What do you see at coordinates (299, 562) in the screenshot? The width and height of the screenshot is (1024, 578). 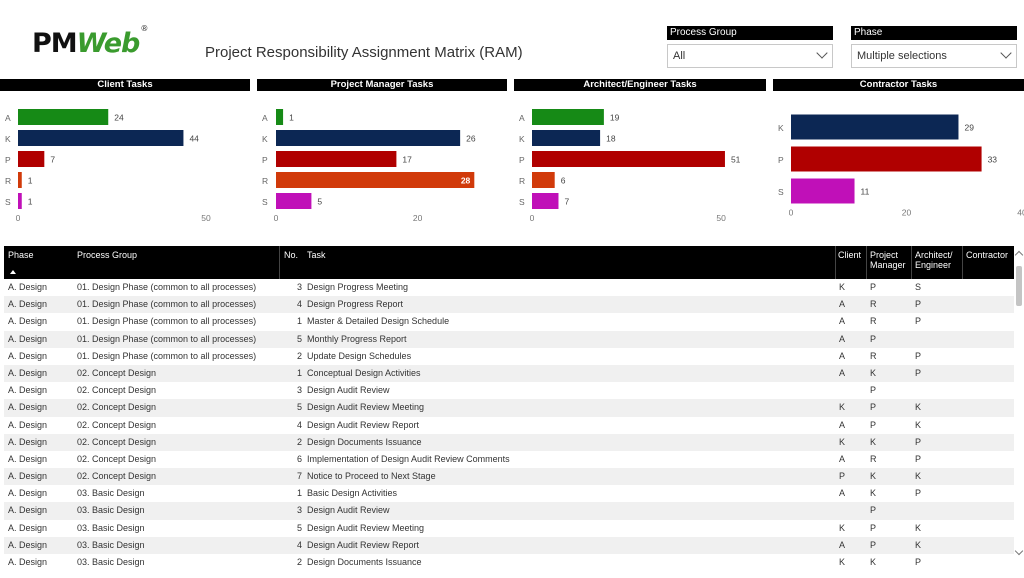 I see `cell-no: 2` at bounding box center [299, 562].